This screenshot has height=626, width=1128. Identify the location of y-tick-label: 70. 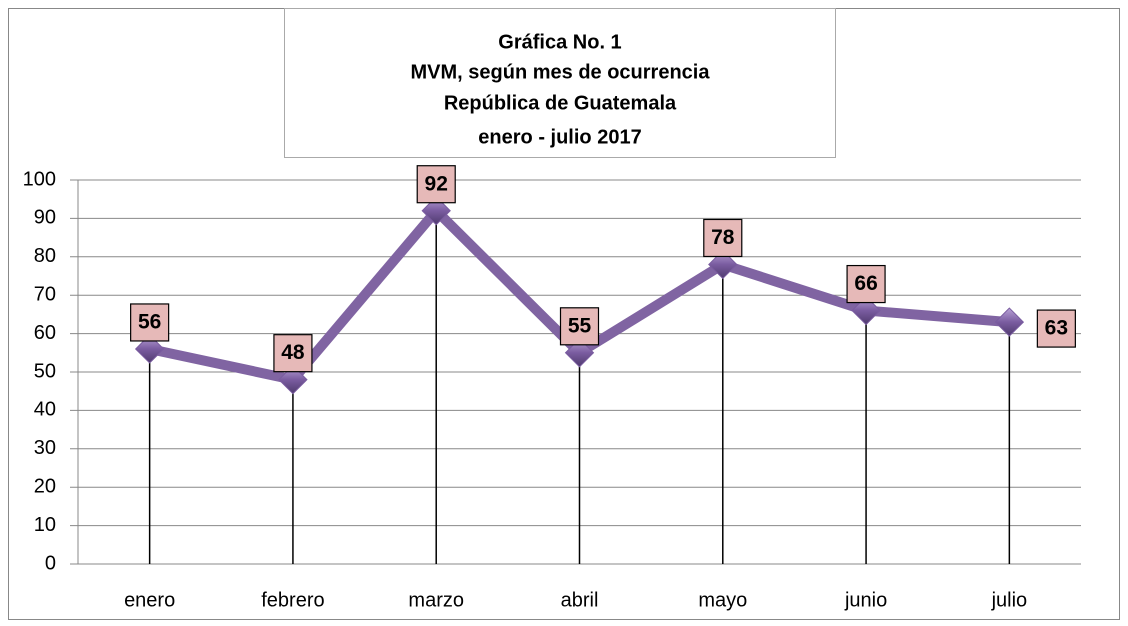
(45, 294).